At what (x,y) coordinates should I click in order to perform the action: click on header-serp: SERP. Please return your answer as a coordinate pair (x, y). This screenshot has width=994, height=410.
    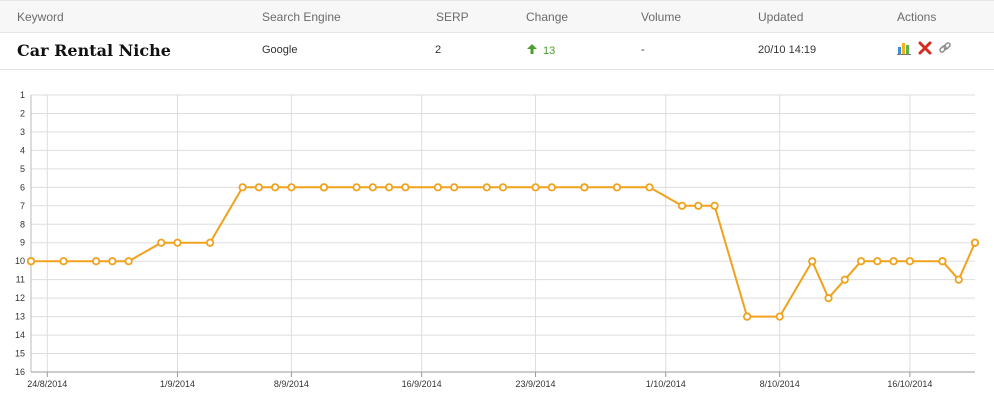
    Looking at the image, I should click on (452, 17).